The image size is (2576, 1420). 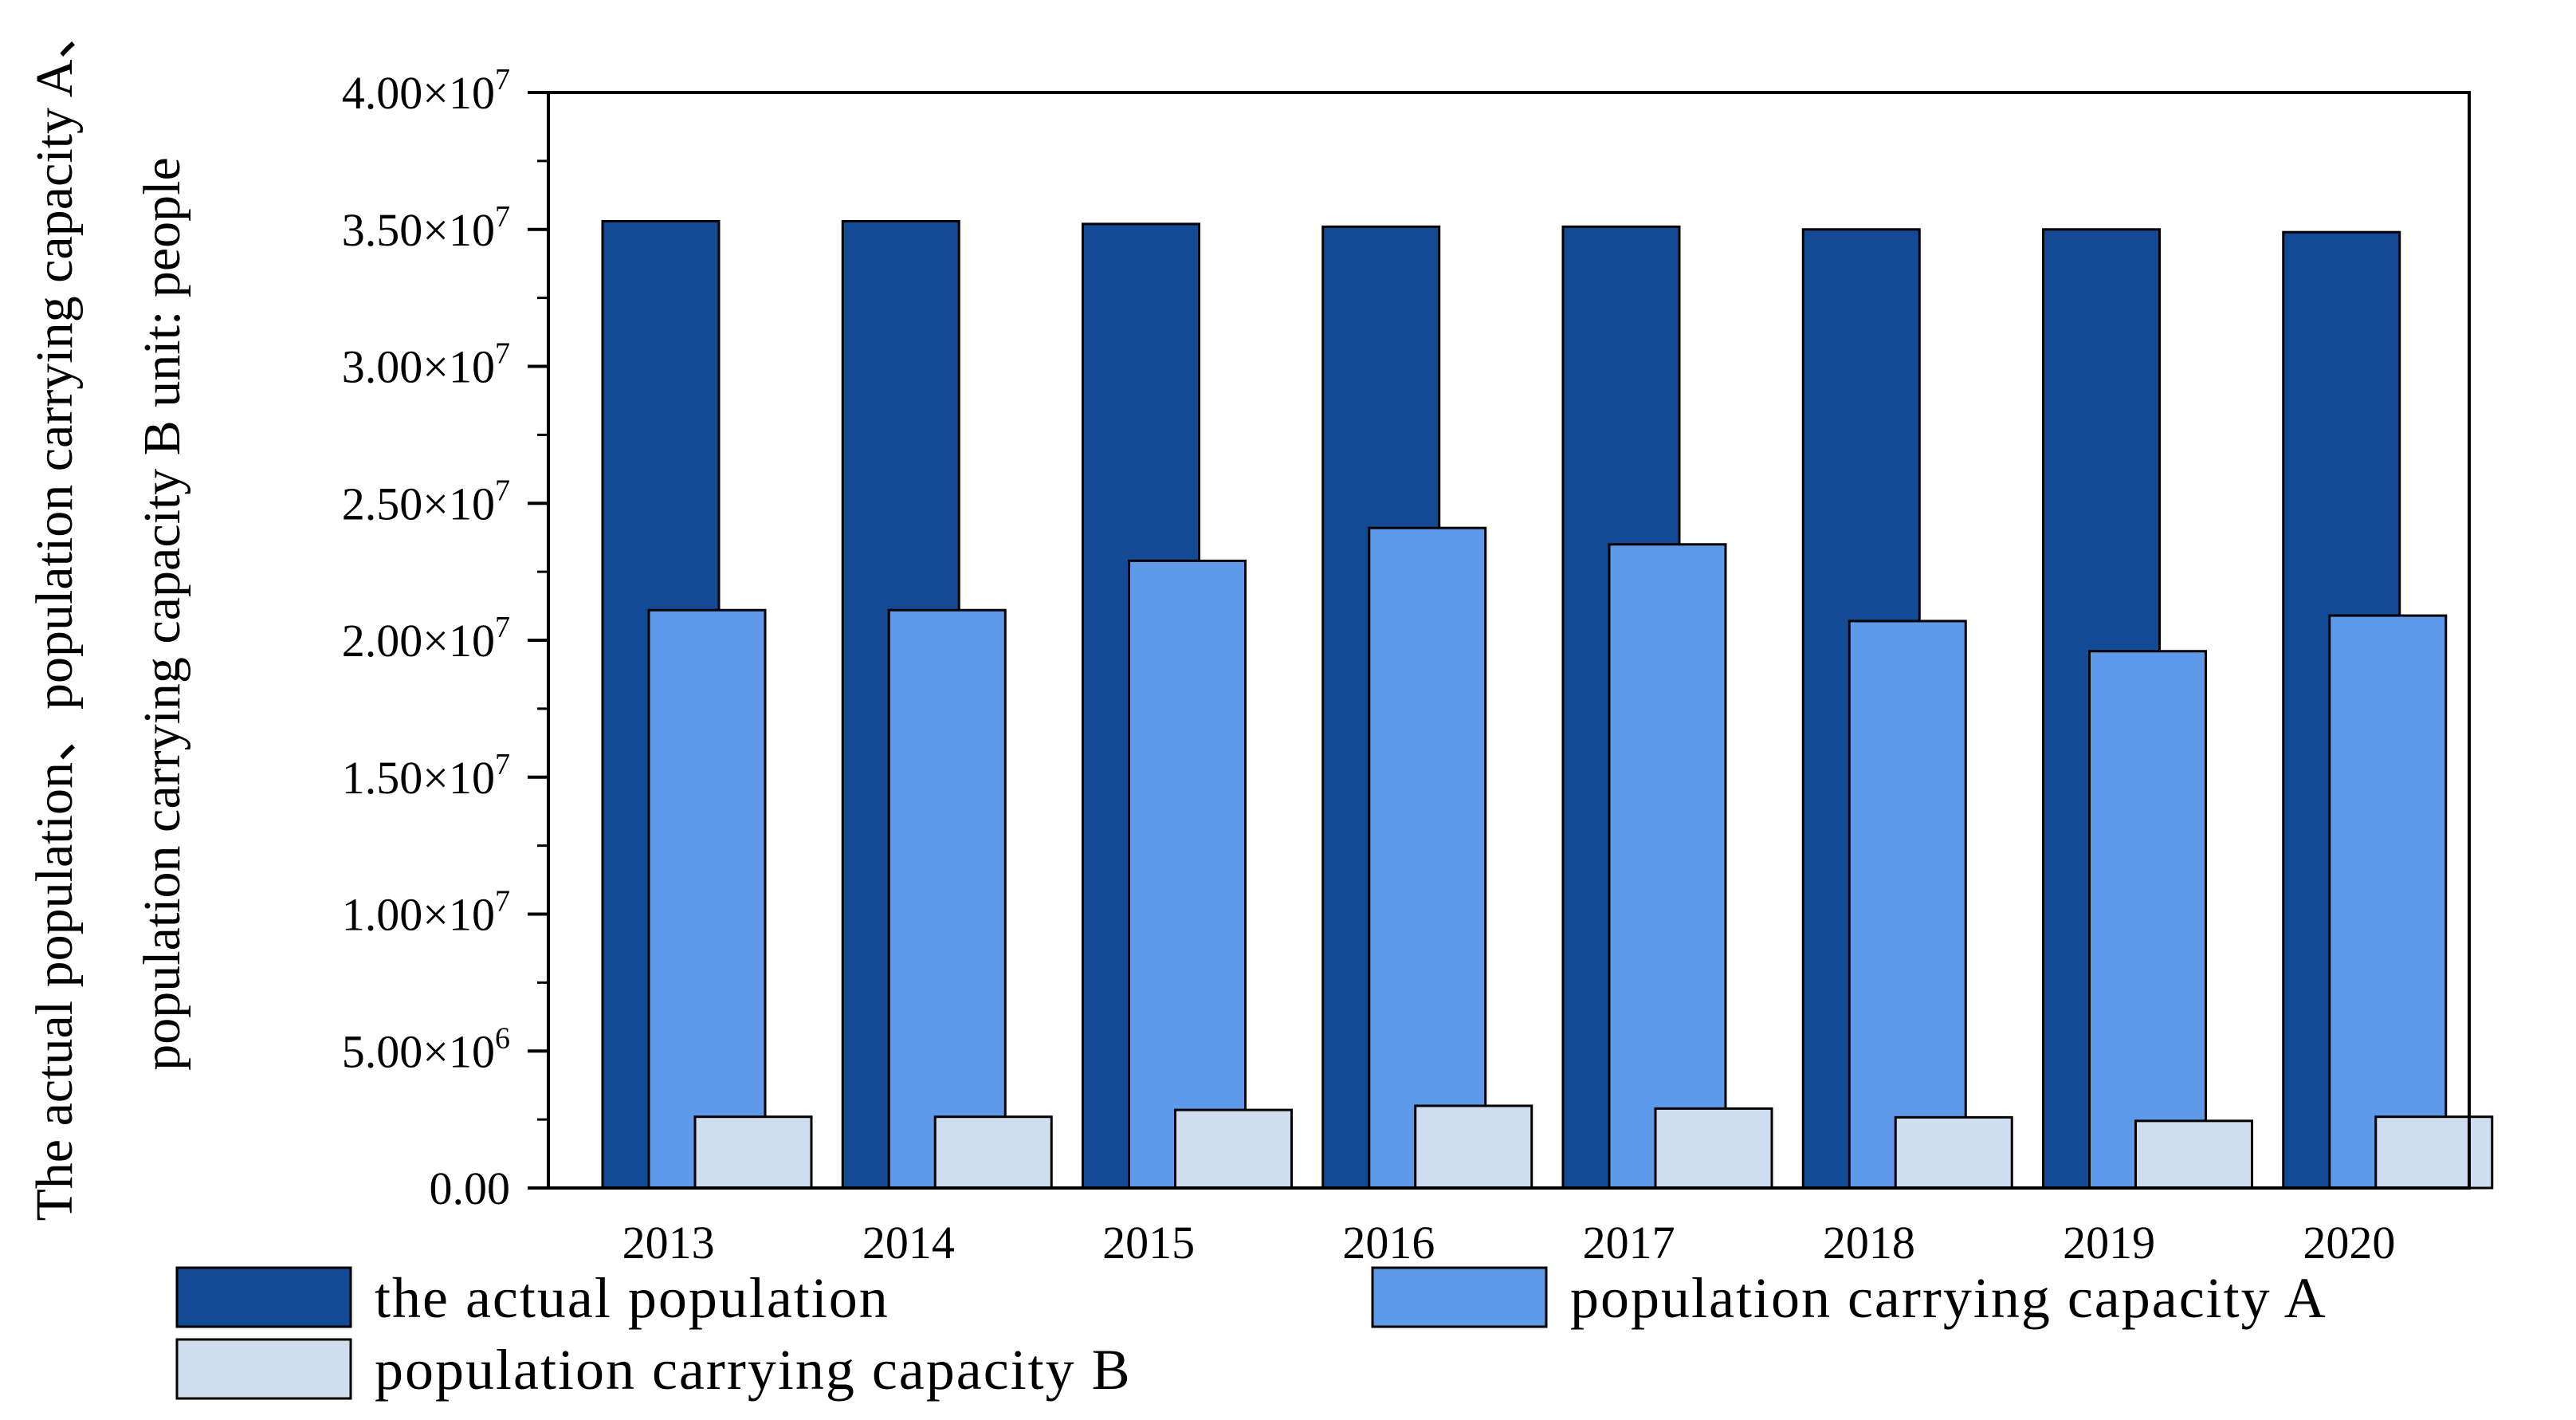 I want to click on x-tick-label-2015: 2015, so click(x=1148, y=1243).